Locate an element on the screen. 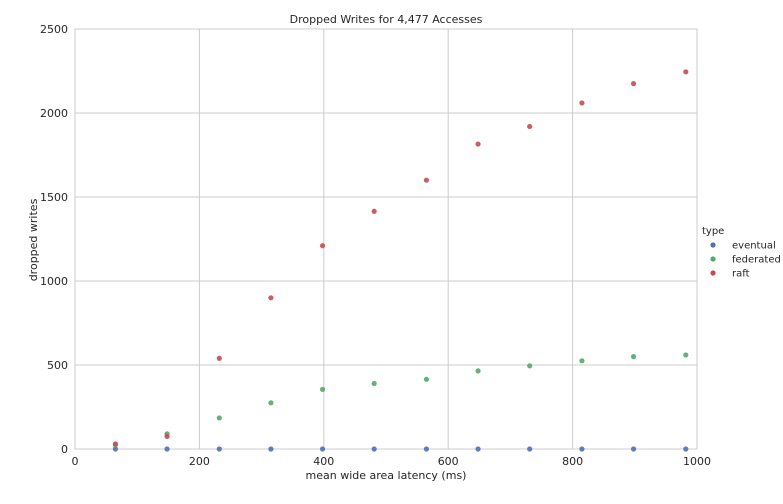  legend-label-raft: raft is located at coordinates (741, 274).